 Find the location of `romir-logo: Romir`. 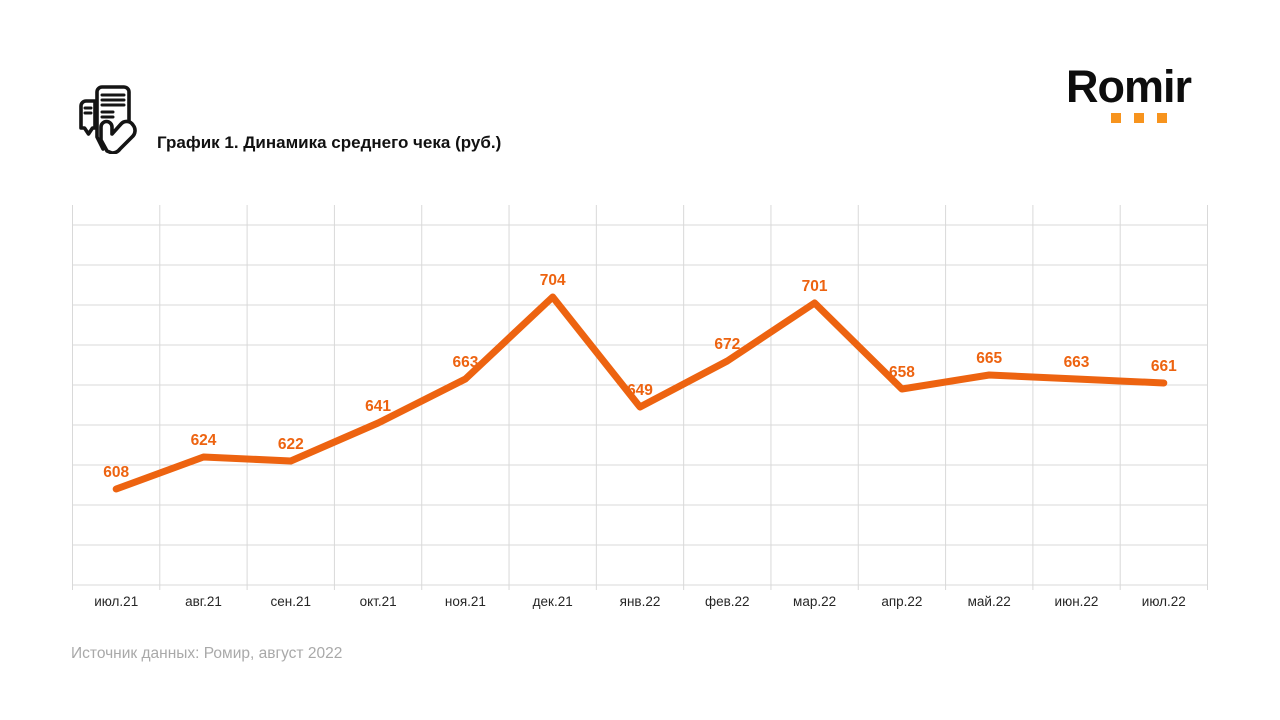

romir-logo: Romir is located at coordinates (1141, 92).